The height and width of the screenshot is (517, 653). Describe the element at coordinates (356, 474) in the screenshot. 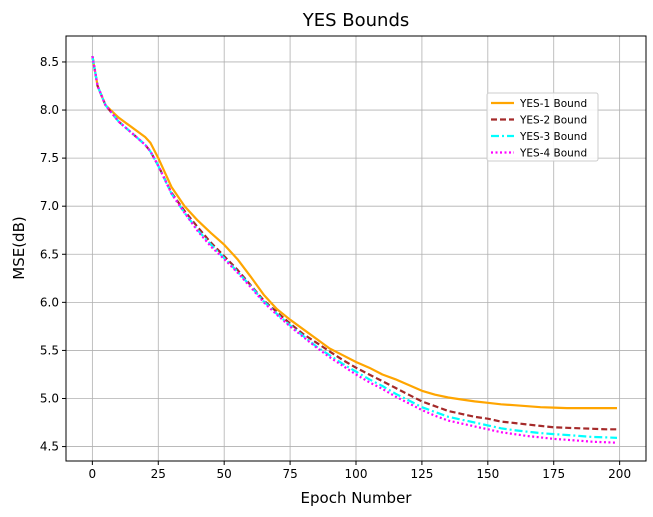

I see `x-tick-label: 100` at that location.